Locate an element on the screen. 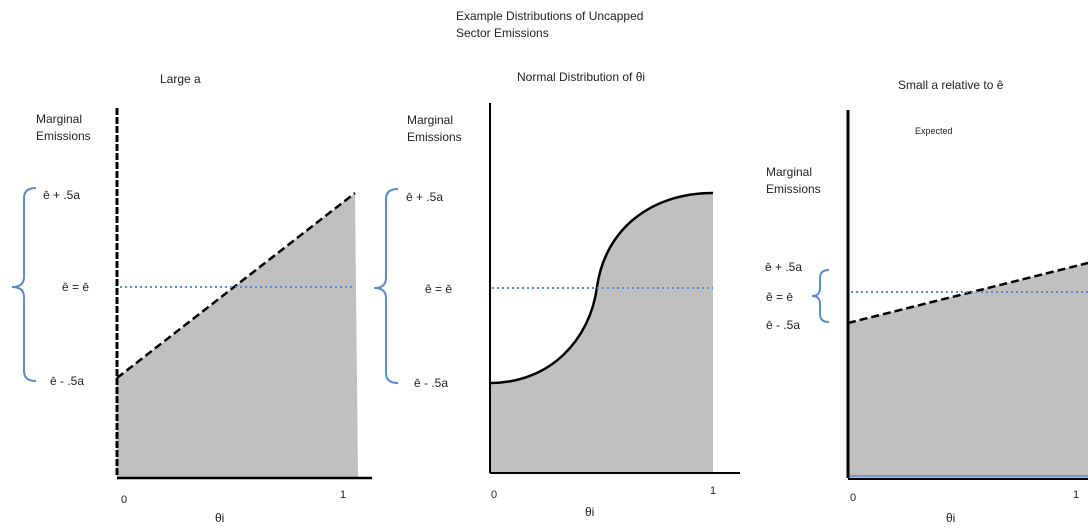 This screenshot has height=529, width=1088. panel2-y-label-line2: Emissions is located at coordinates (434, 137).